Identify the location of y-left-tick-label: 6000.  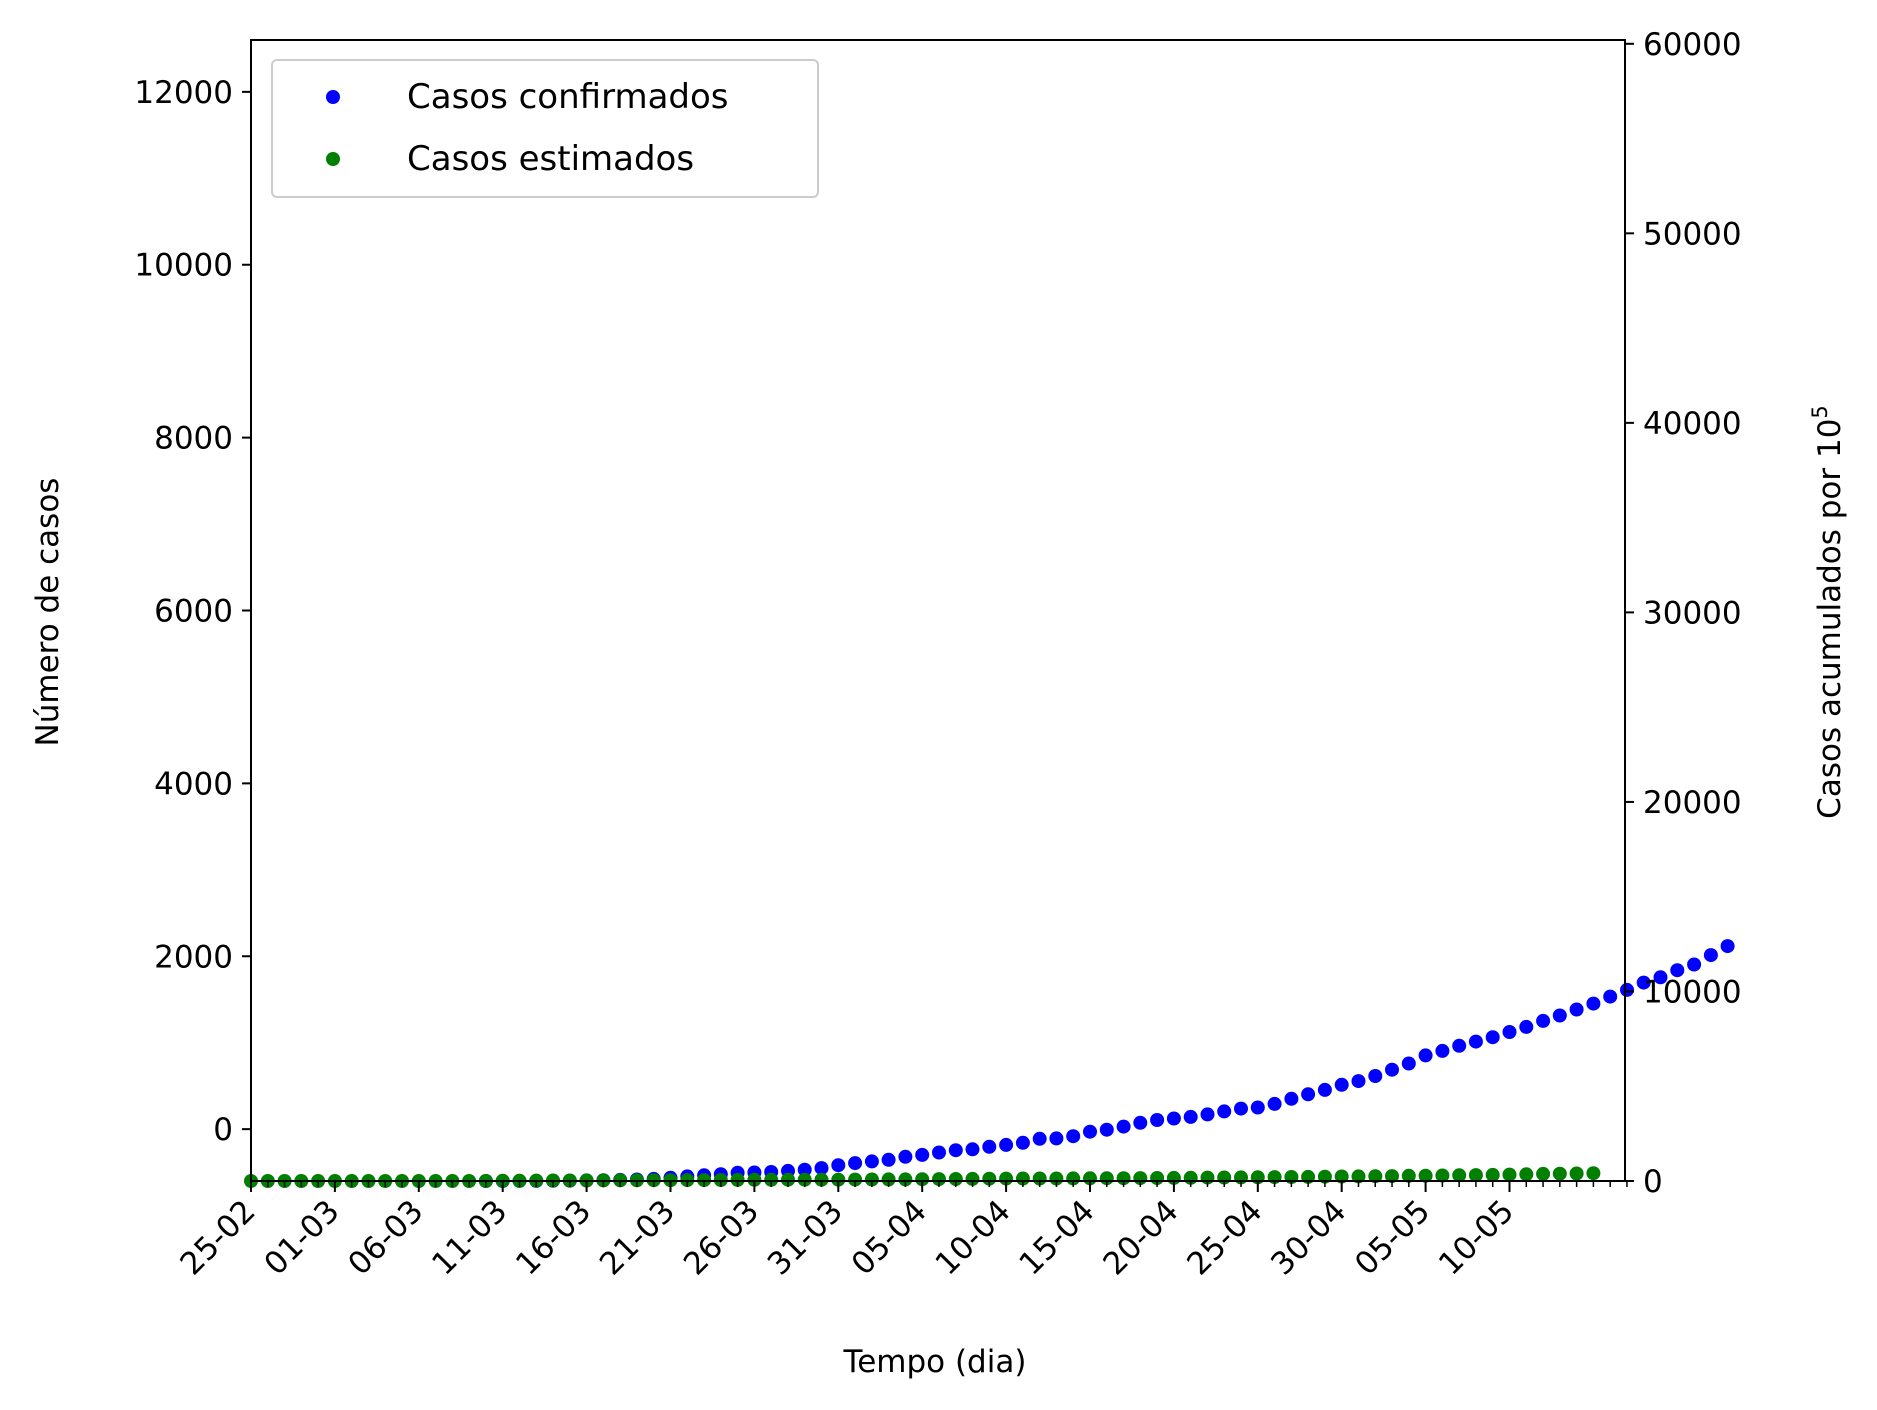
(193, 612).